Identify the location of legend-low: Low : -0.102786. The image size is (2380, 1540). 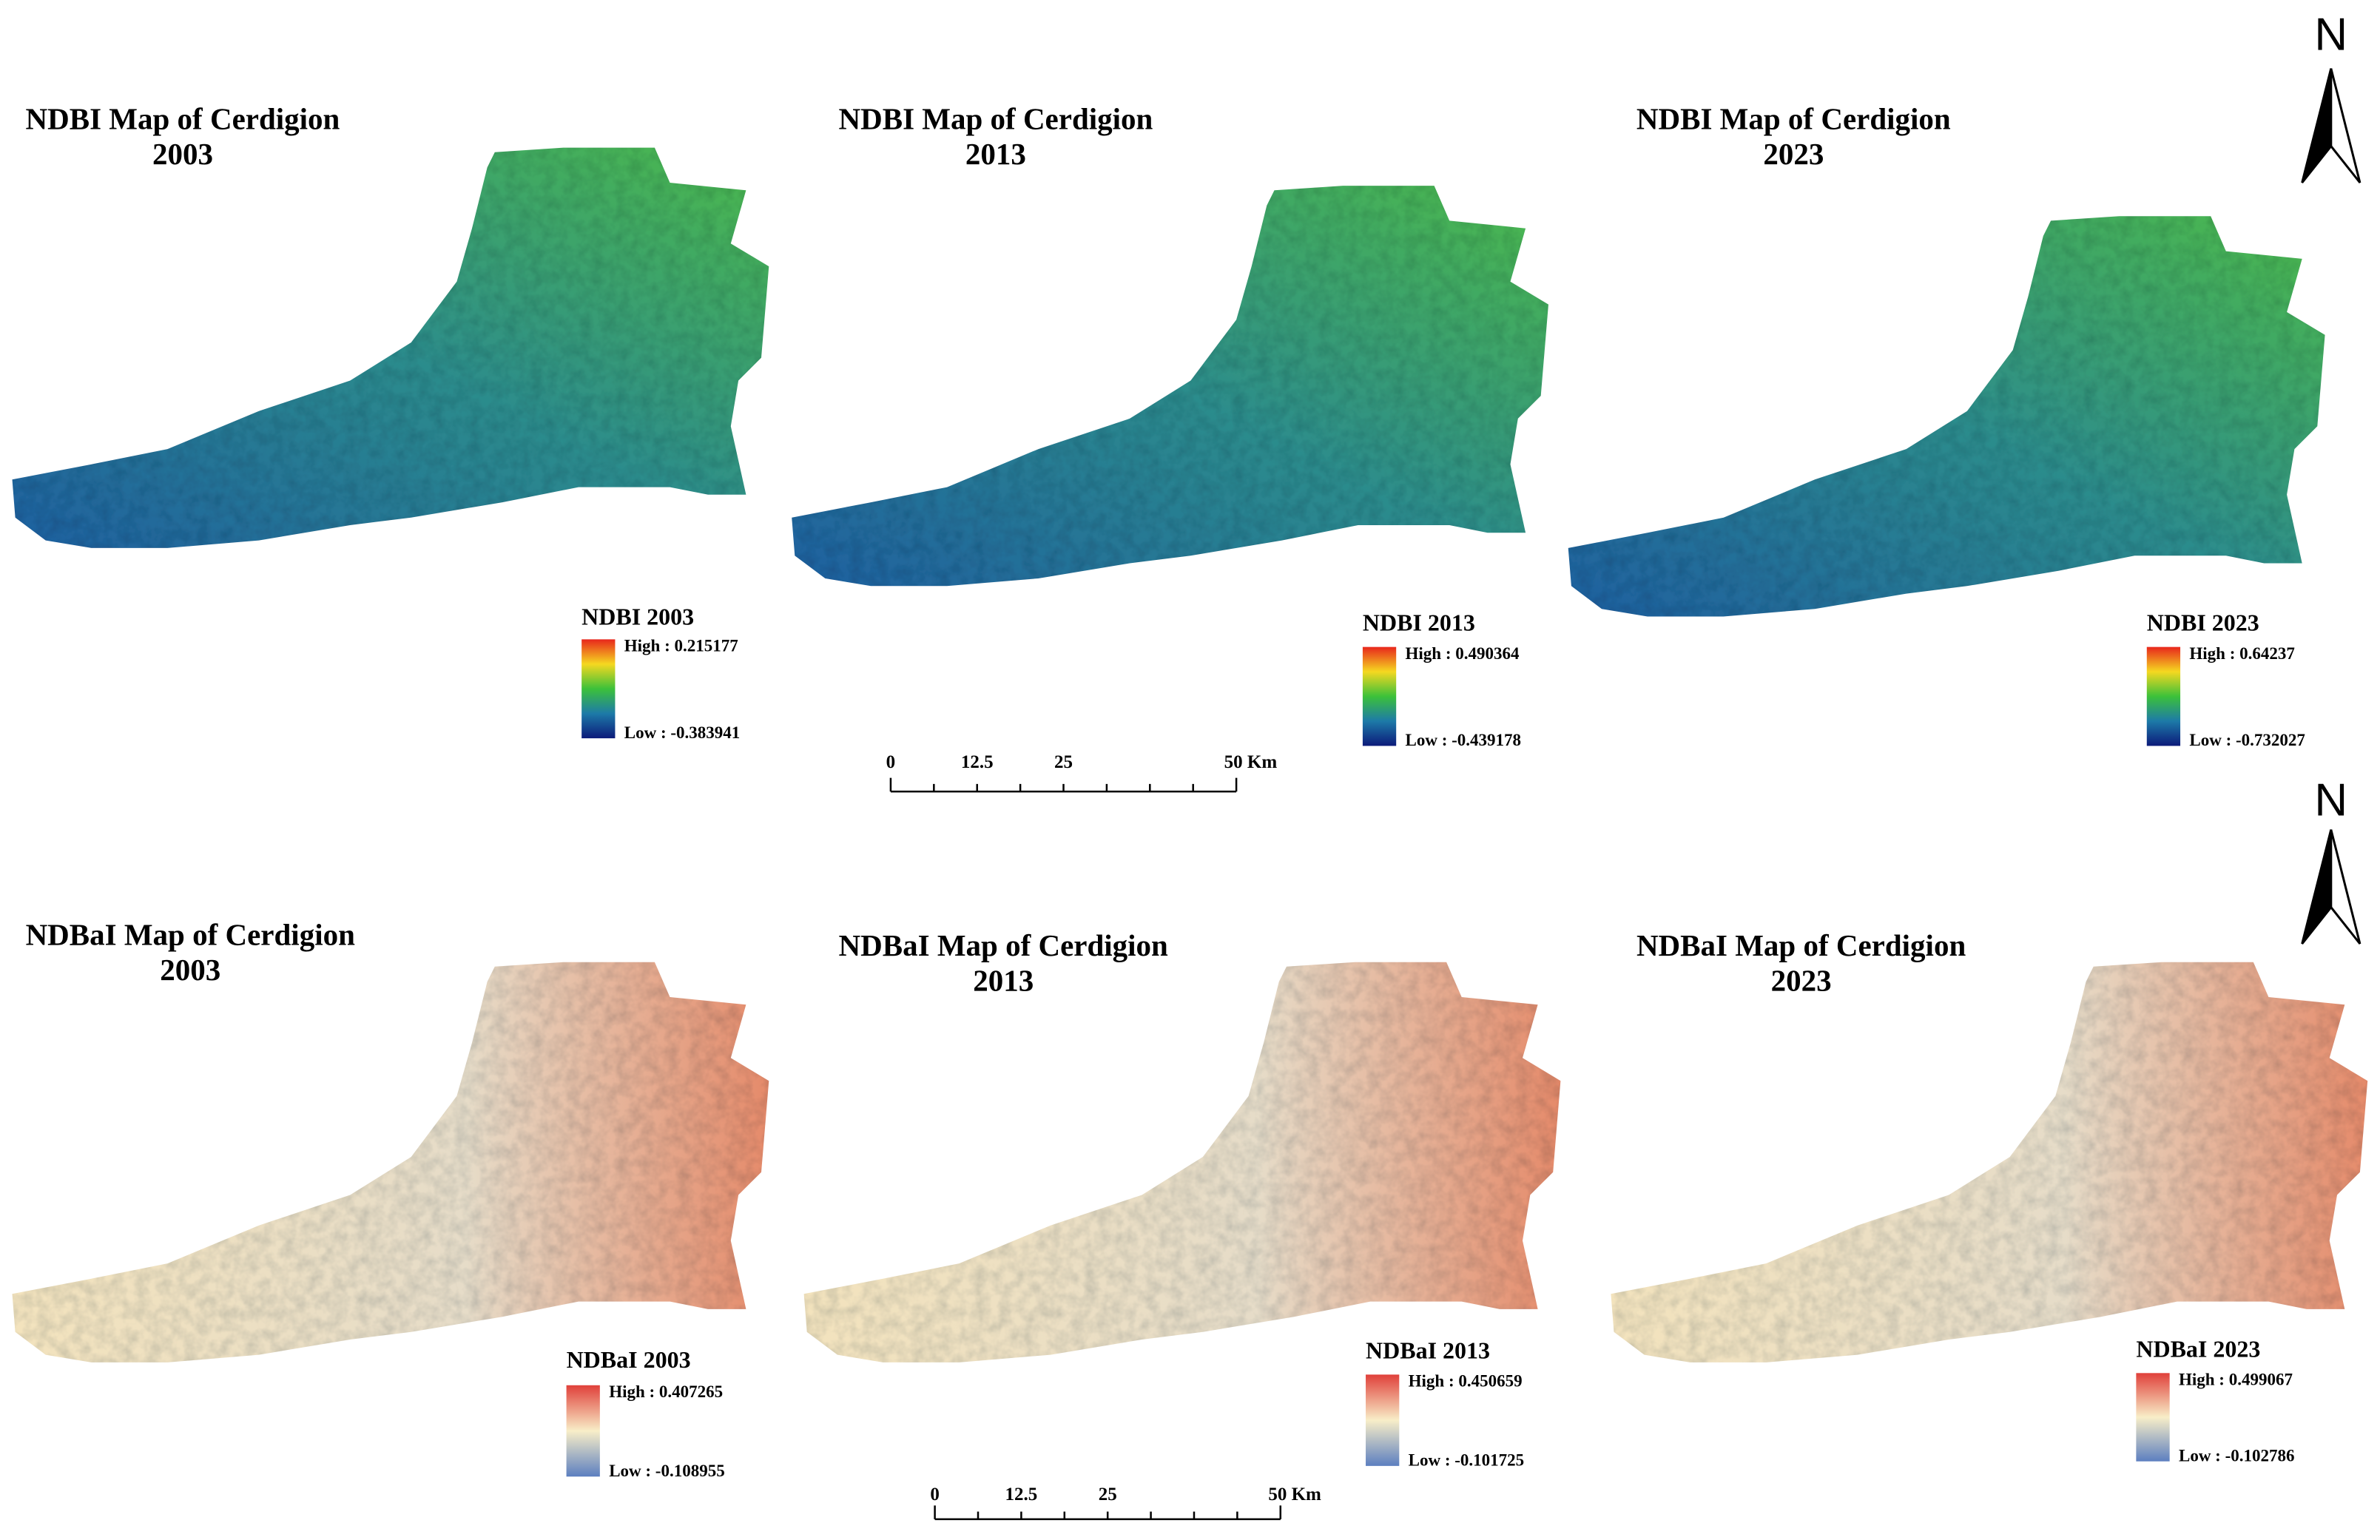
(2237, 1455).